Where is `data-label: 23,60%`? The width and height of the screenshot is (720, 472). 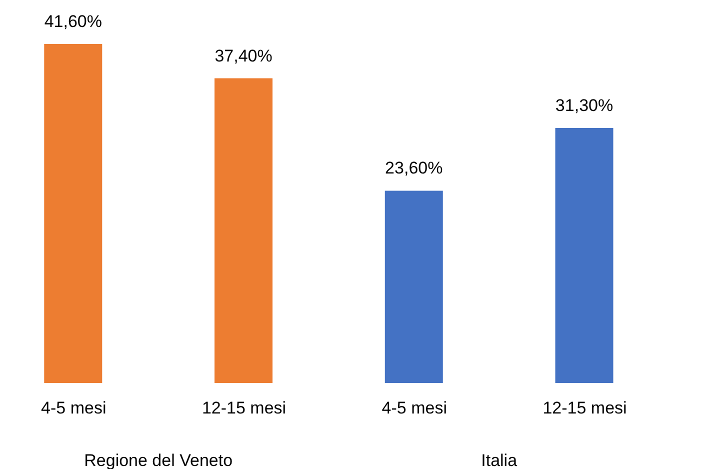 data-label: 23,60% is located at coordinates (414, 168).